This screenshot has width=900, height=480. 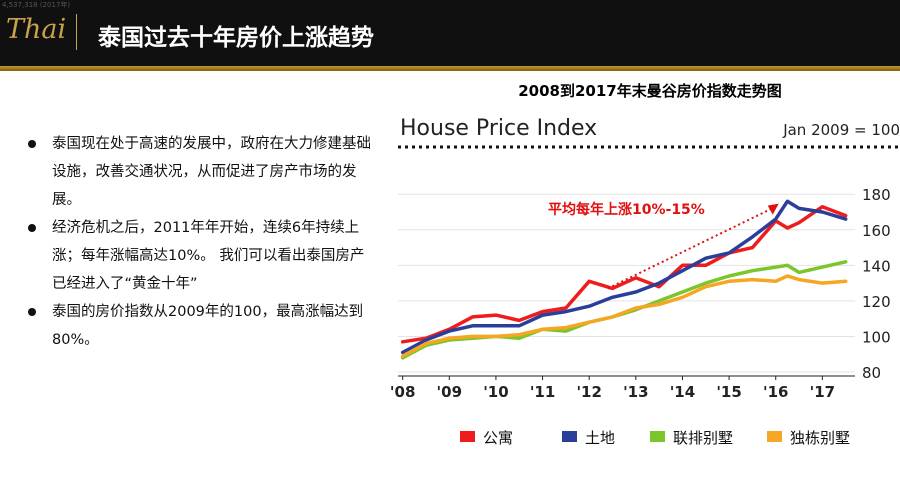 I want to click on legend-label: 独栋别墅, so click(x=820, y=438).